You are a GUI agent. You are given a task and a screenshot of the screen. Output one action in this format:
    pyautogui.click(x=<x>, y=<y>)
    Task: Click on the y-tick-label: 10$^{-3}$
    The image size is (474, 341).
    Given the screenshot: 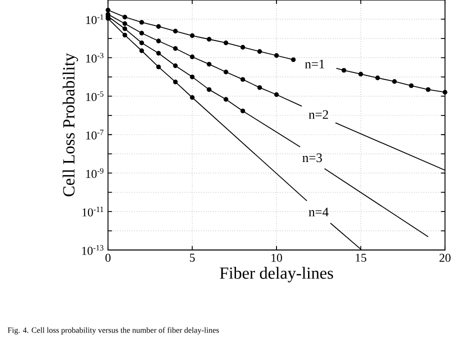 What is the action you would take?
    pyautogui.click(x=95, y=57)
    